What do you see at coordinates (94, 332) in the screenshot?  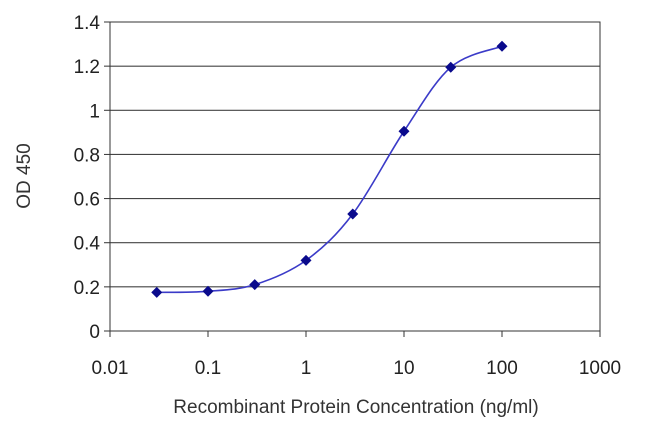 I see `y-tick-label: 0` at bounding box center [94, 332].